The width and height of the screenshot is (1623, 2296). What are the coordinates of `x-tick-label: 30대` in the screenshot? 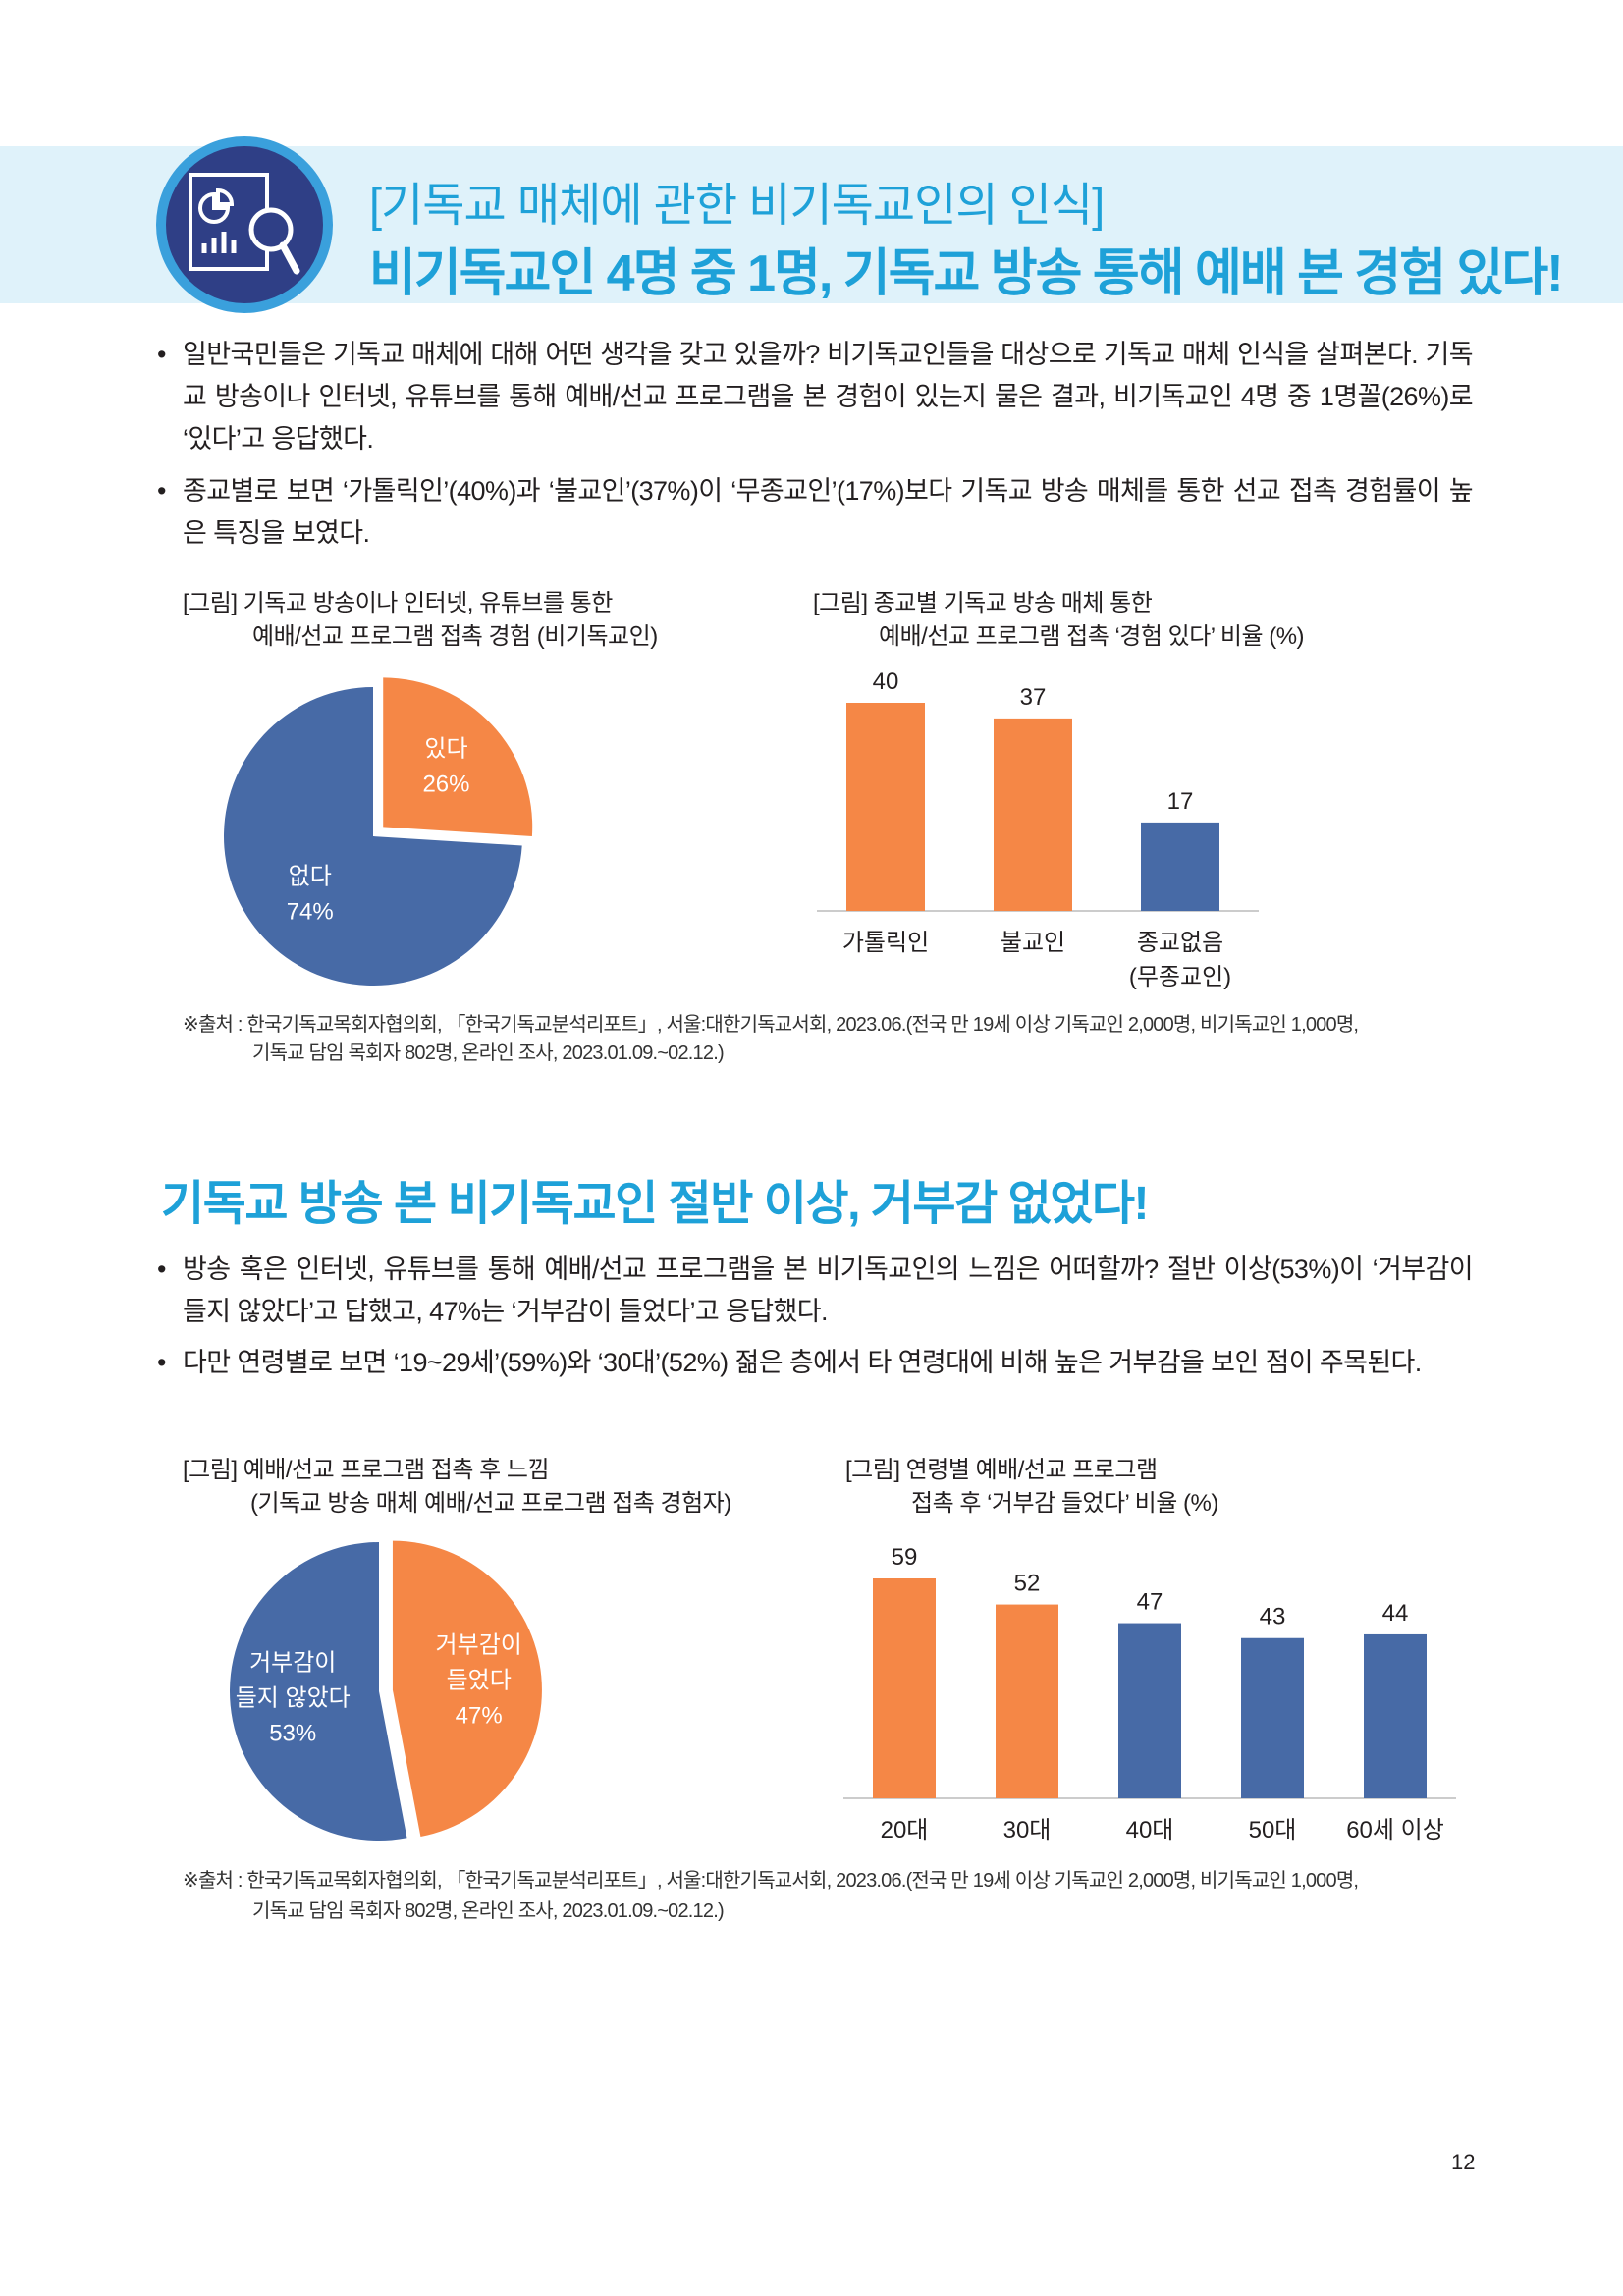 It's located at (1027, 1830).